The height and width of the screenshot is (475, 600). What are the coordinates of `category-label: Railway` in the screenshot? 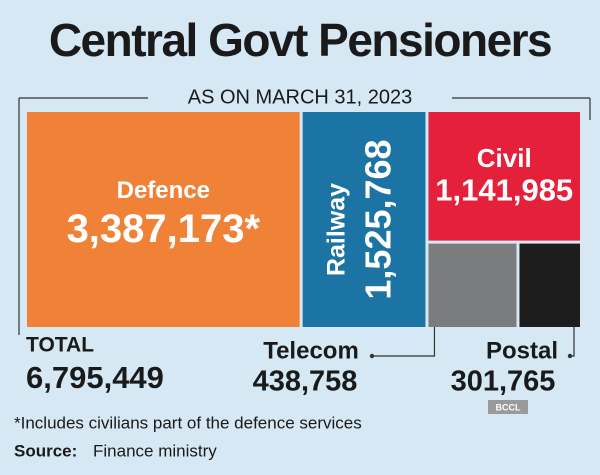 It's located at (337, 229).